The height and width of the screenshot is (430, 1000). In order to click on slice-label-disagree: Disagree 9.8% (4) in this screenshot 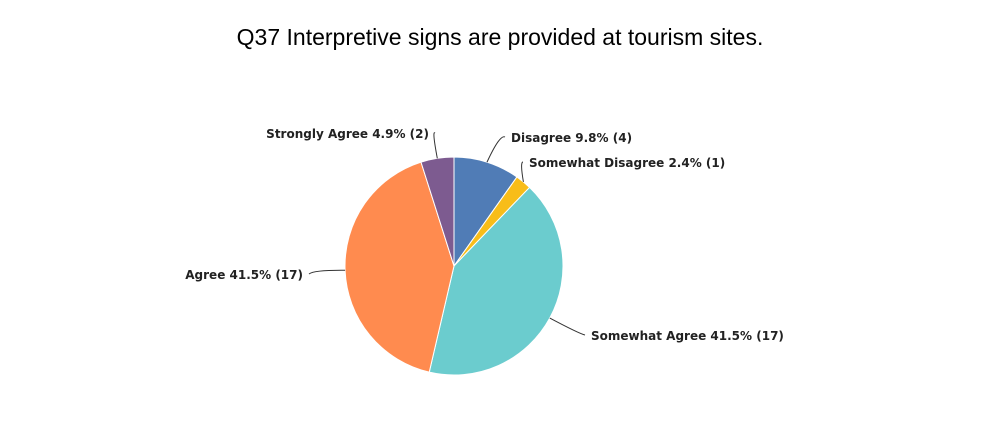, I will do `click(571, 138)`.